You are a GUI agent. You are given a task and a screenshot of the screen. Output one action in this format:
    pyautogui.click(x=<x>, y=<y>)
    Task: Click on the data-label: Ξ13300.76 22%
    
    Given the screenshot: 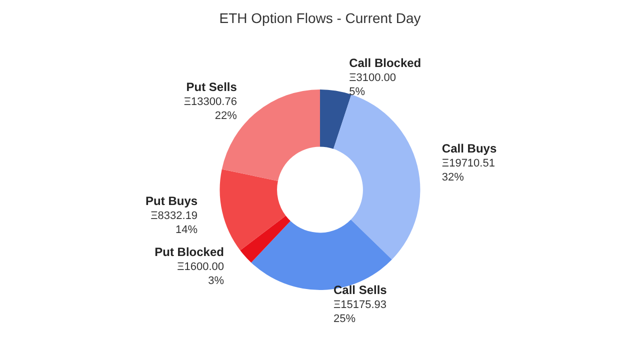 What is the action you would take?
    pyautogui.click(x=211, y=109)
    